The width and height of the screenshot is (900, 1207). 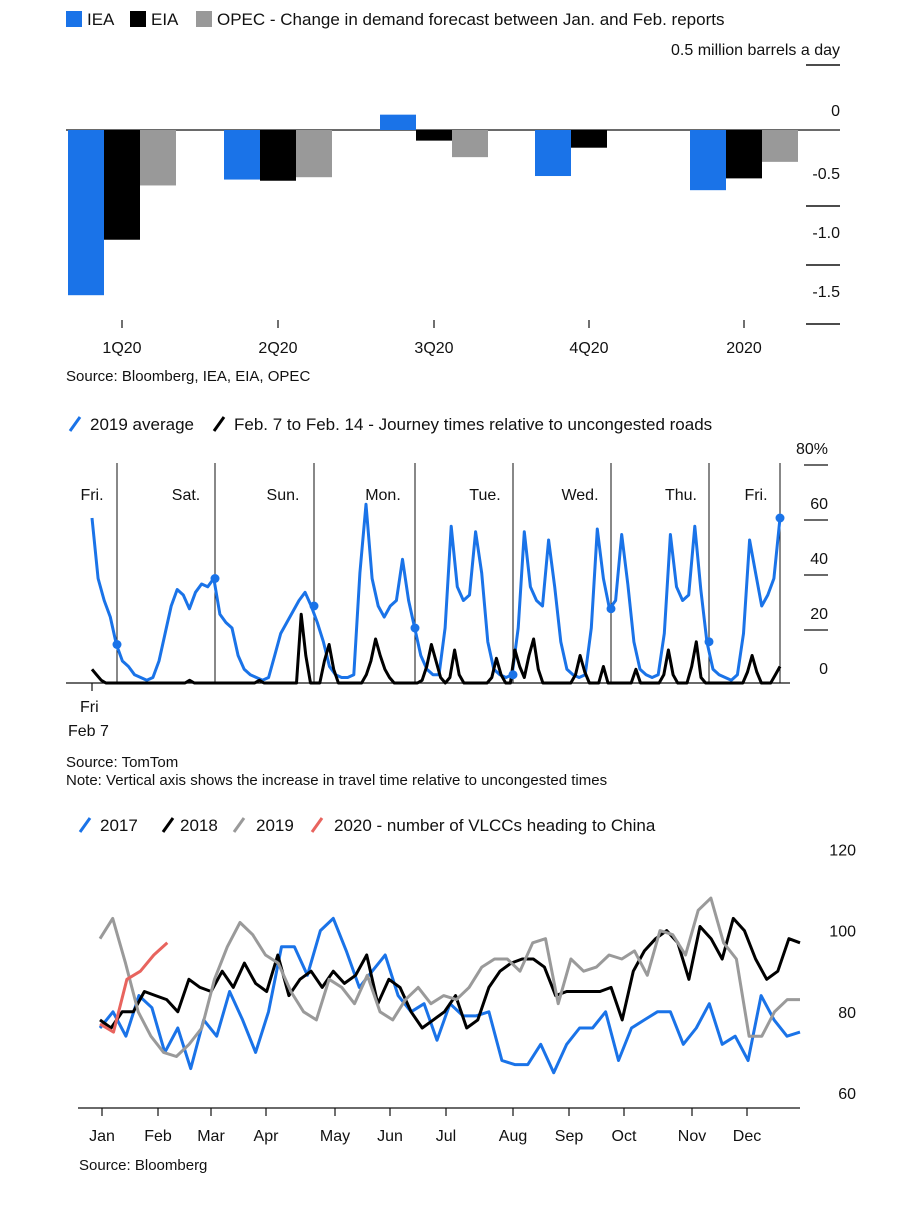 What do you see at coordinates (842, 932) in the screenshot?
I see `chart3-ytick-label: 100` at bounding box center [842, 932].